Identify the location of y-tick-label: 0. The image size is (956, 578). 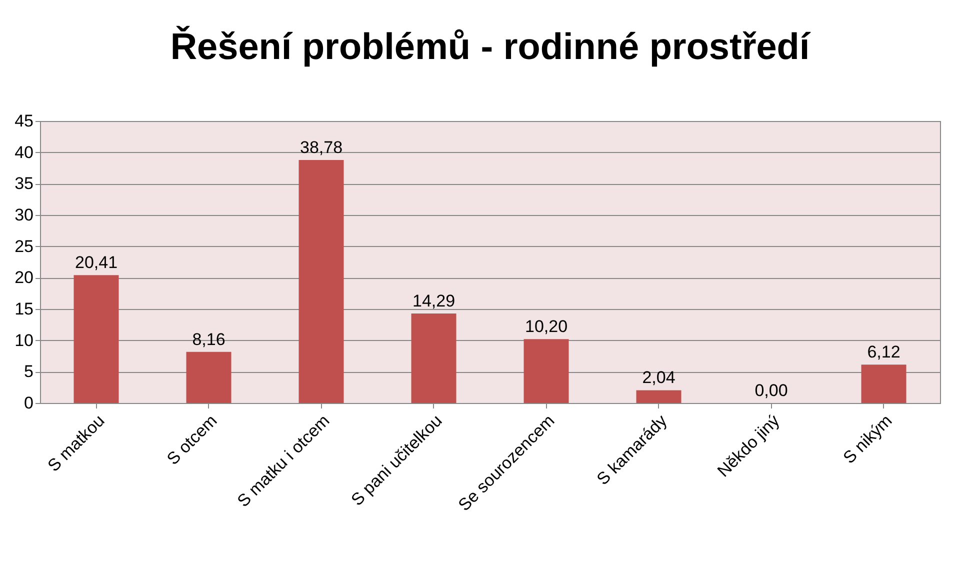
(29, 403).